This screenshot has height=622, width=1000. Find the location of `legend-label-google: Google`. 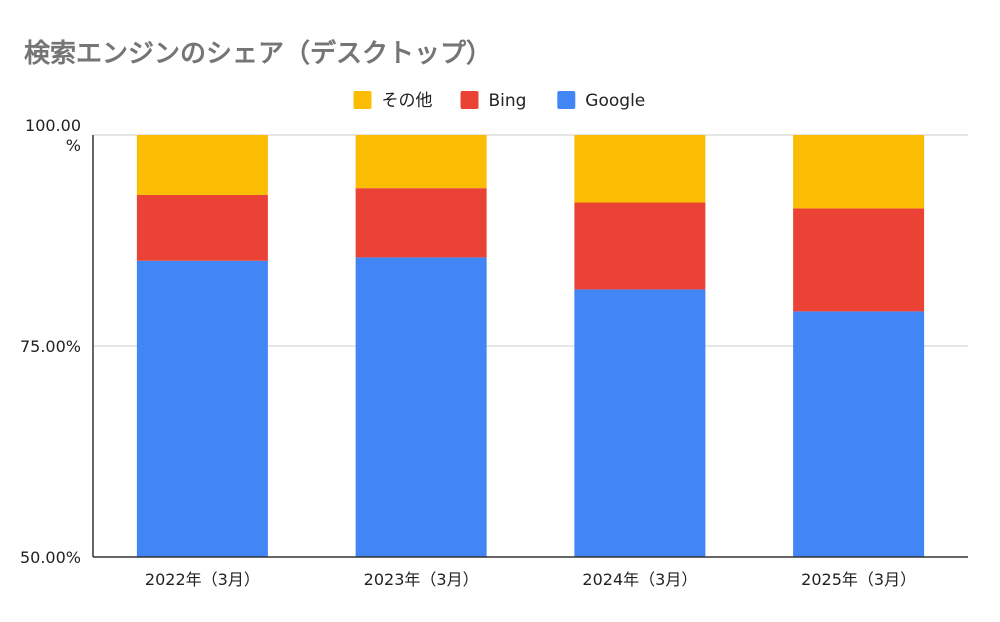

legend-label-google: Google is located at coordinates (615, 101).